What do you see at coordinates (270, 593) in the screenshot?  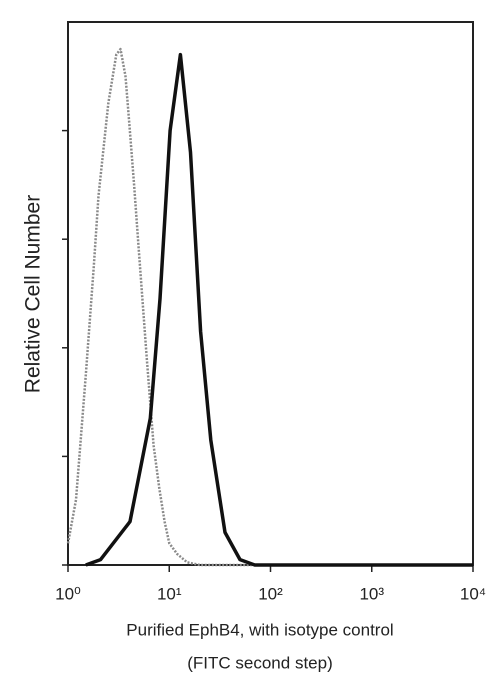 I see `x-tick-label: 10²` at bounding box center [270, 593].